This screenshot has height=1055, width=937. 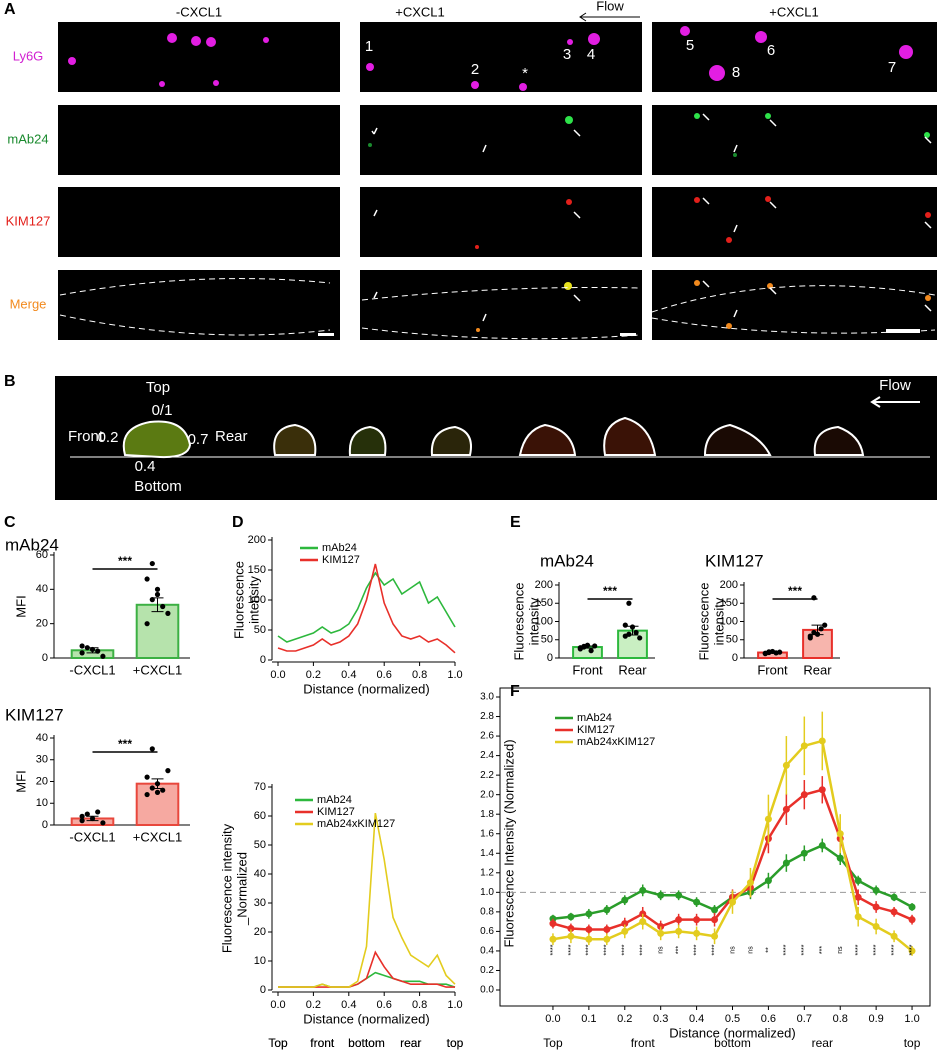 I want to click on y-tick-label: 2.0, so click(x=487, y=794).